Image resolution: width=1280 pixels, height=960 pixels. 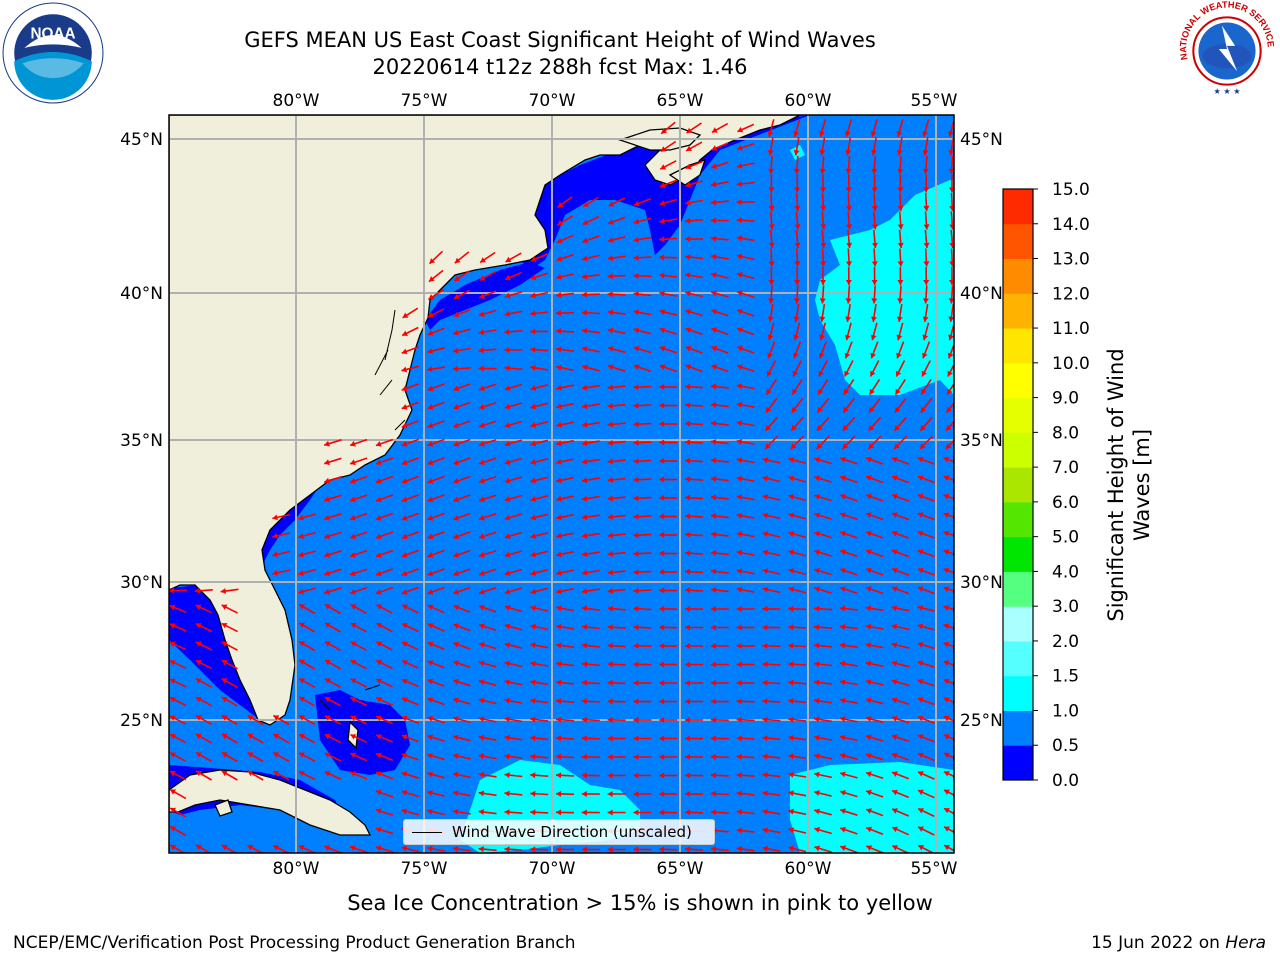 What do you see at coordinates (981, 140) in the screenshot?
I see `lat-tick-right: 45°N` at bounding box center [981, 140].